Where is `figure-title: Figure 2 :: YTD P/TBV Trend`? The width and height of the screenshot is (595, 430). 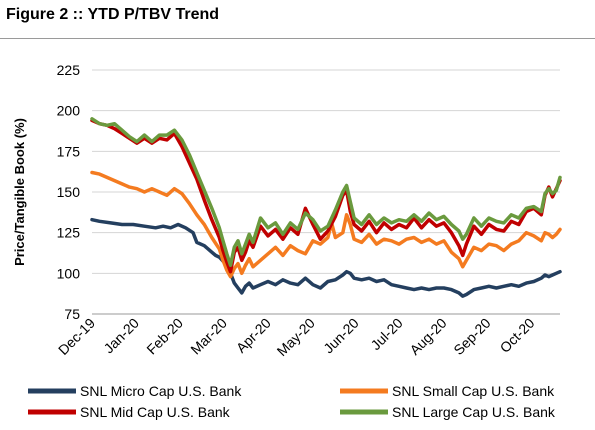
figure-title: Figure 2 :: YTD P/TBV Trend is located at coordinates (113, 14).